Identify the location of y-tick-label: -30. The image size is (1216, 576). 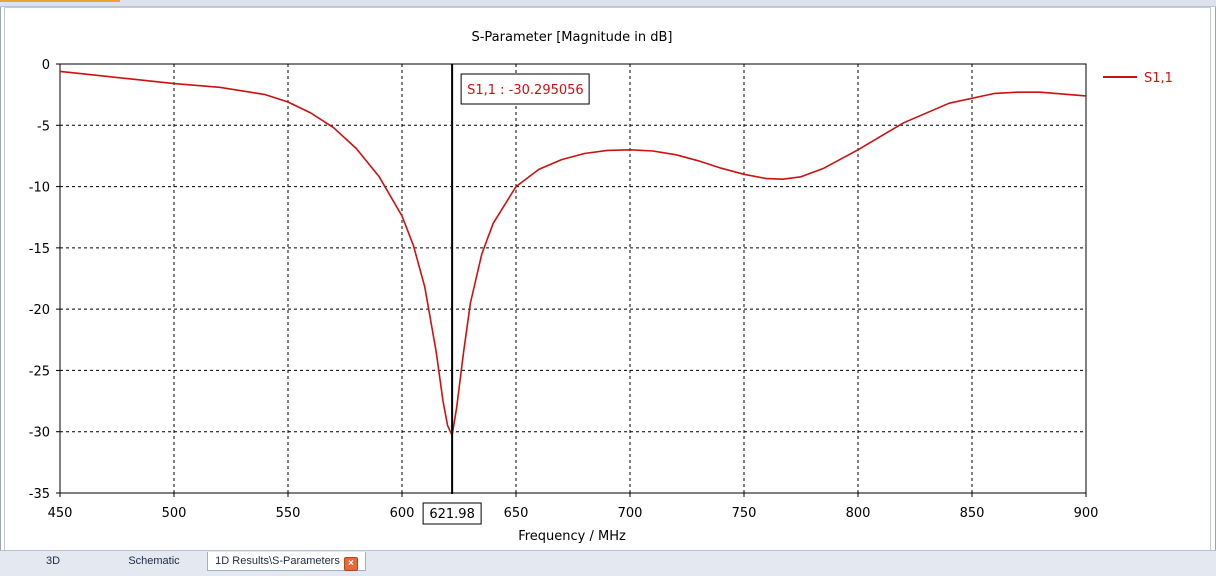
(39, 433).